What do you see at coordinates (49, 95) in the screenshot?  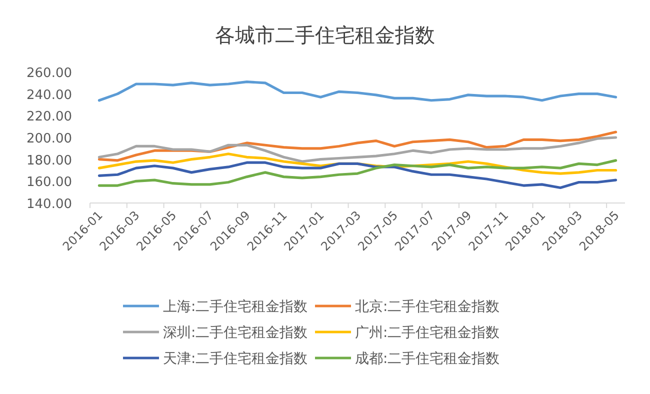 I see `y-tick-label: 240.00` at bounding box center [49, 95].